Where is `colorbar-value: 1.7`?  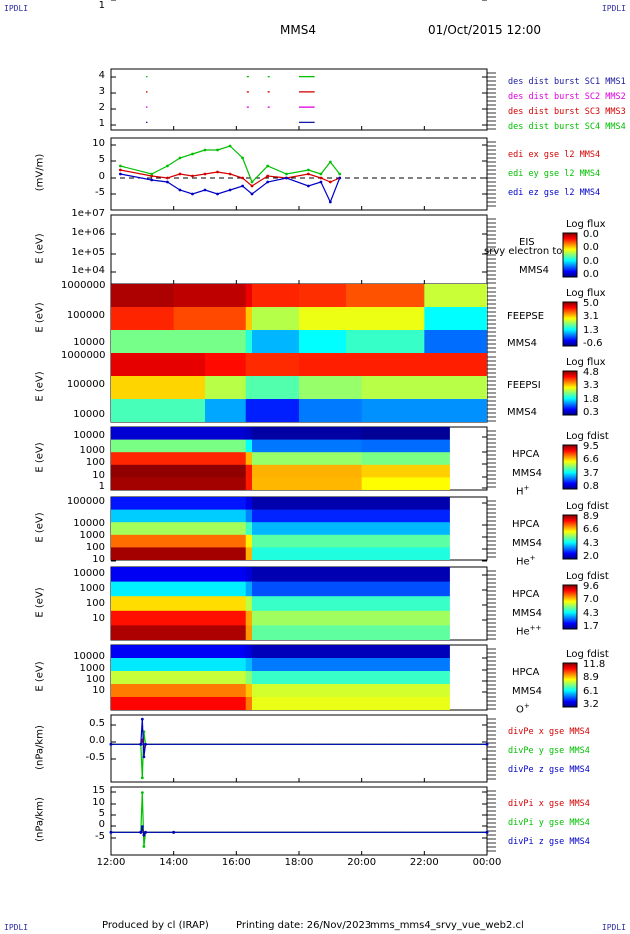
colorbar-value: 1.7 is located at coordinates (591, 626).